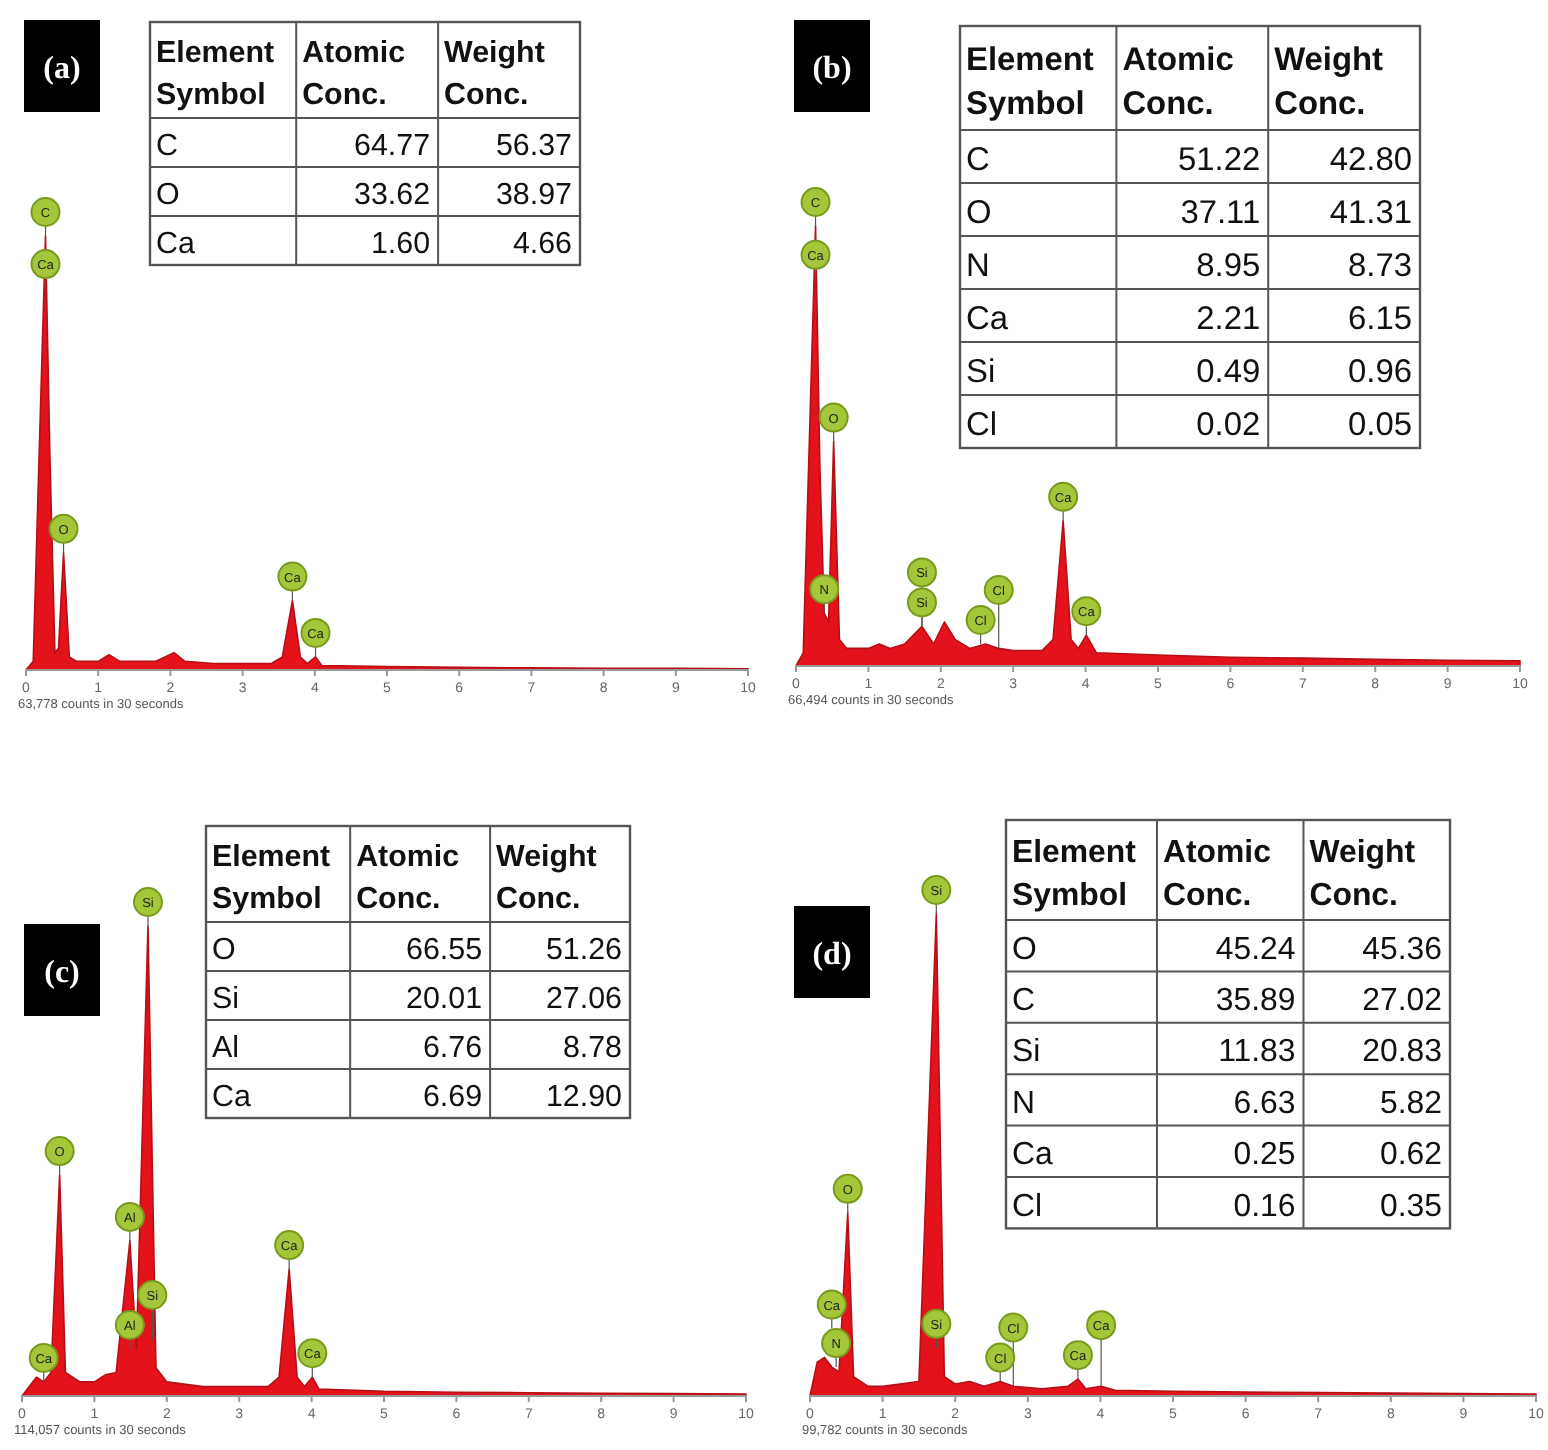 The image size is (1548, 1450). Describe the element at coordinates (392, 194) in the screenshot. I see `data-label: 33.62` at that location.